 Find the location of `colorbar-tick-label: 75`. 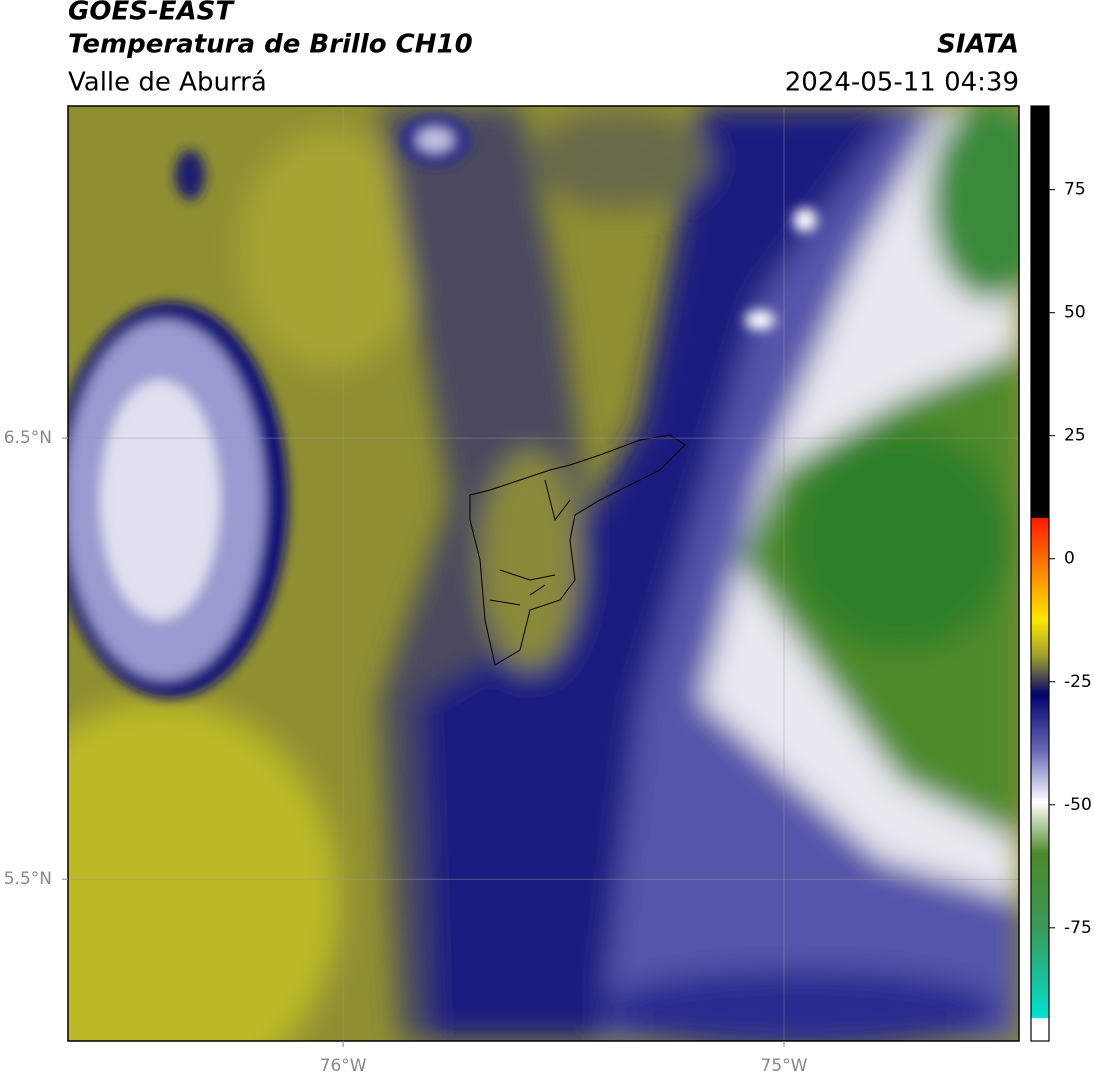

colorbar-tick-label: 75 is located at coordinates (1075, 190).